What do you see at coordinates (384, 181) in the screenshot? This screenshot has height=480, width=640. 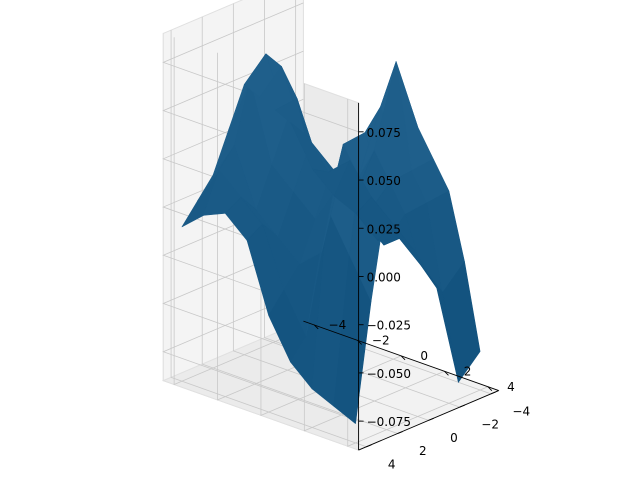 I see `z-tick-label: 0.050` at bounding box center [384, 181].